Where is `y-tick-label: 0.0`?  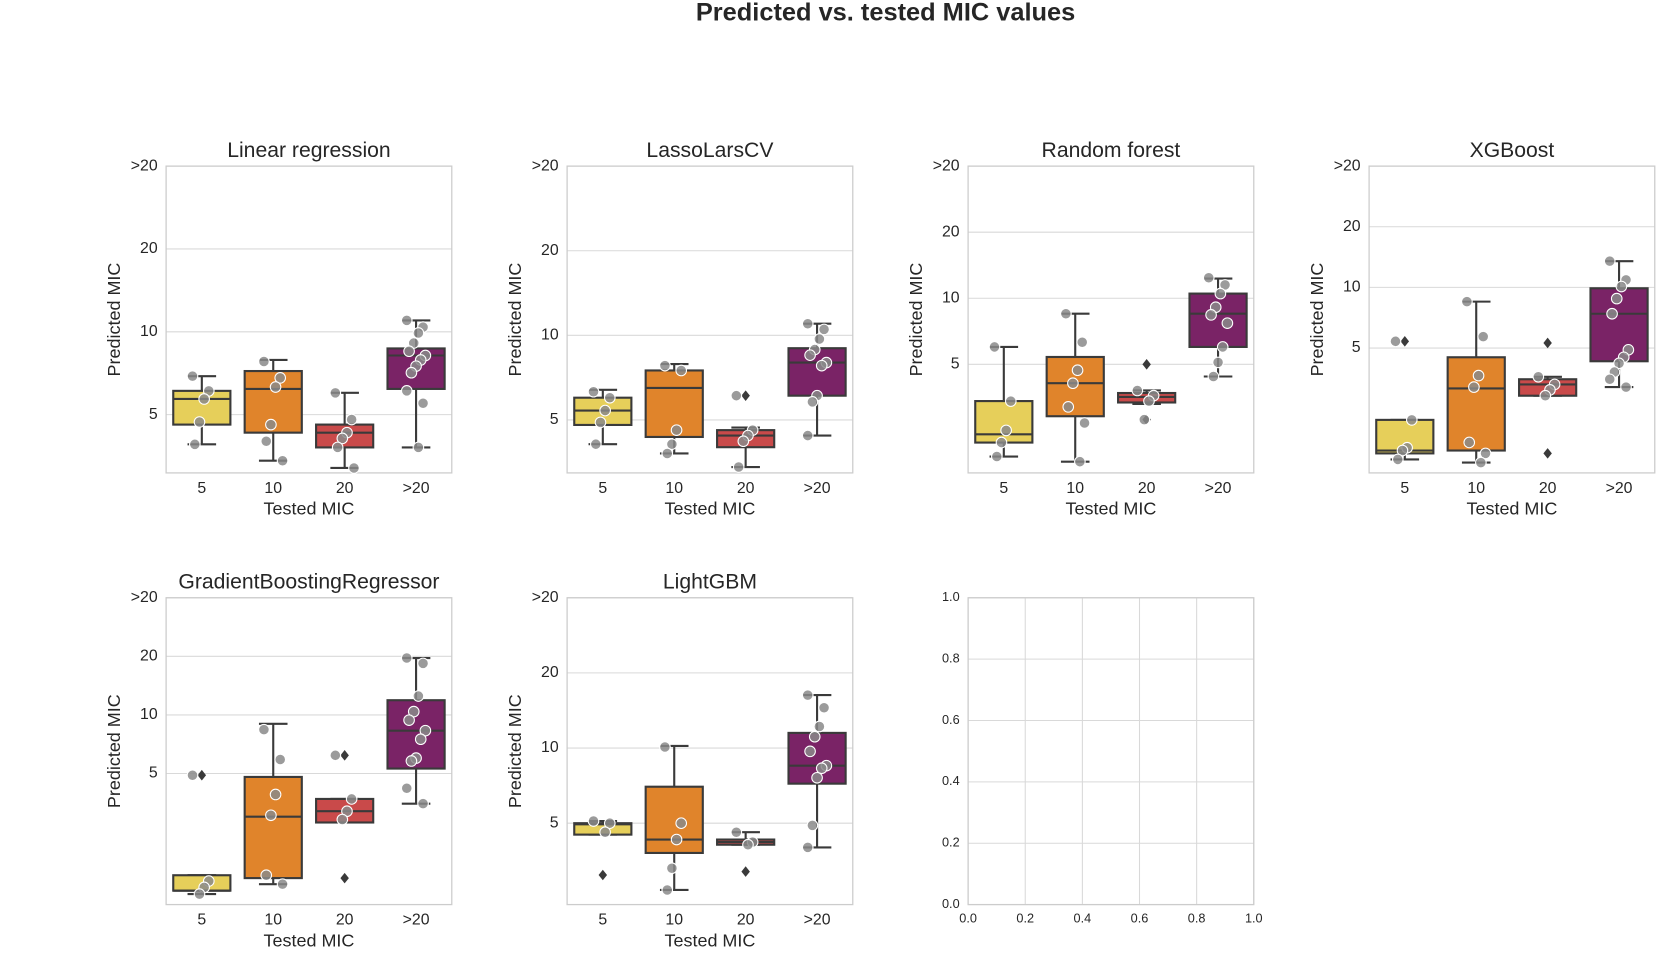 y-tick-label: 0.0 is located at coordinates (951, 904).